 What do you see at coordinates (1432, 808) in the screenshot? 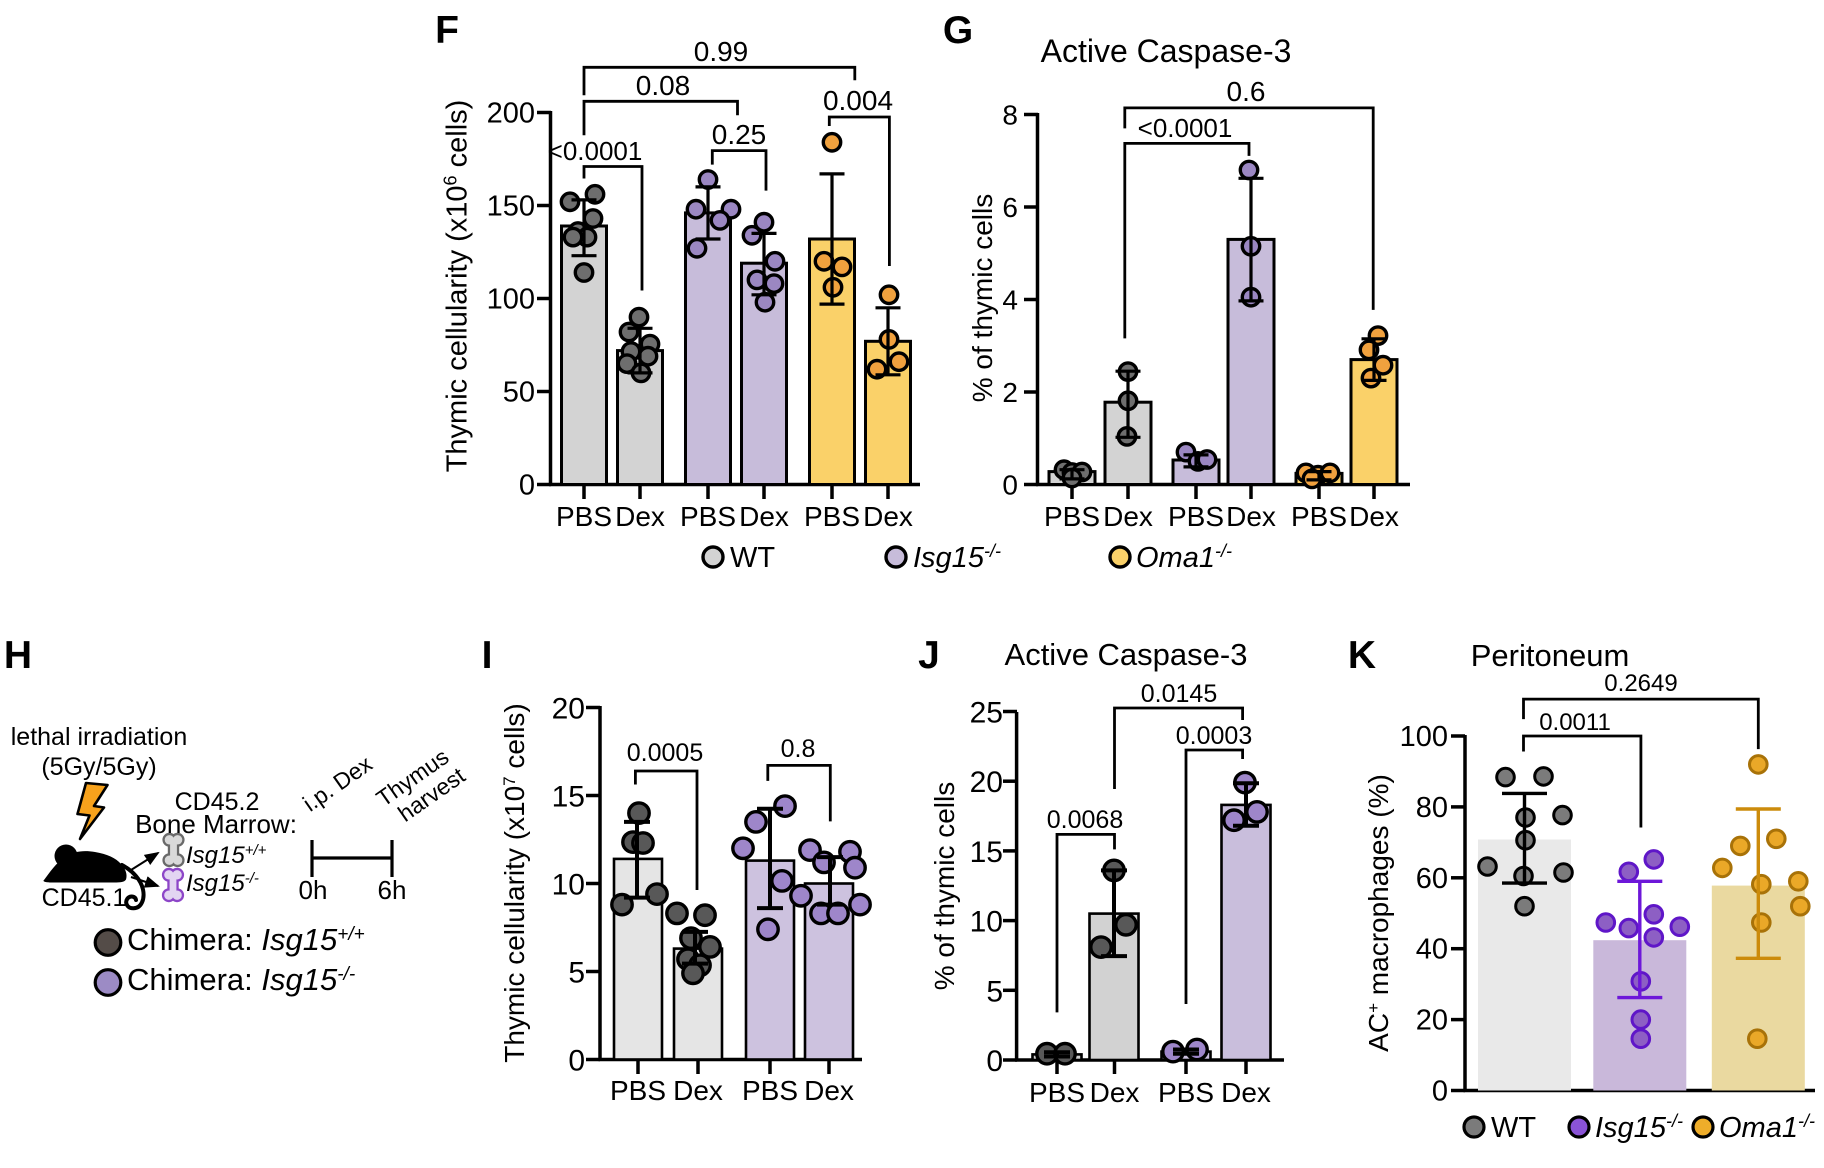
I see `svg-text: 80` at bounding box center [1432, 808].